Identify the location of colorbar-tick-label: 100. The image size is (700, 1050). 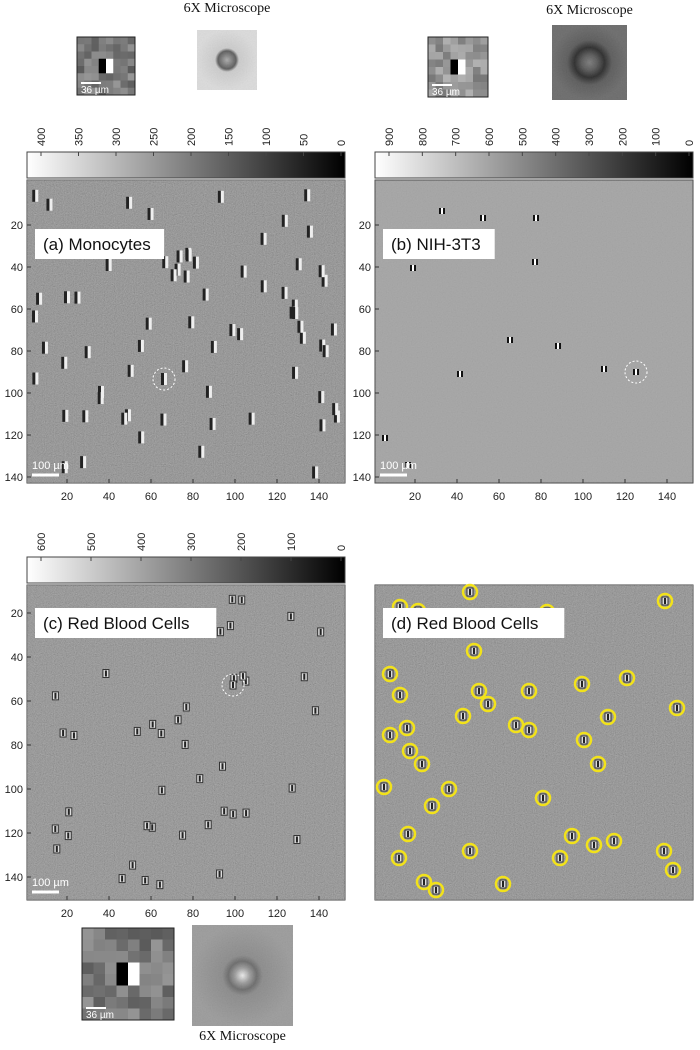
(657, 137).